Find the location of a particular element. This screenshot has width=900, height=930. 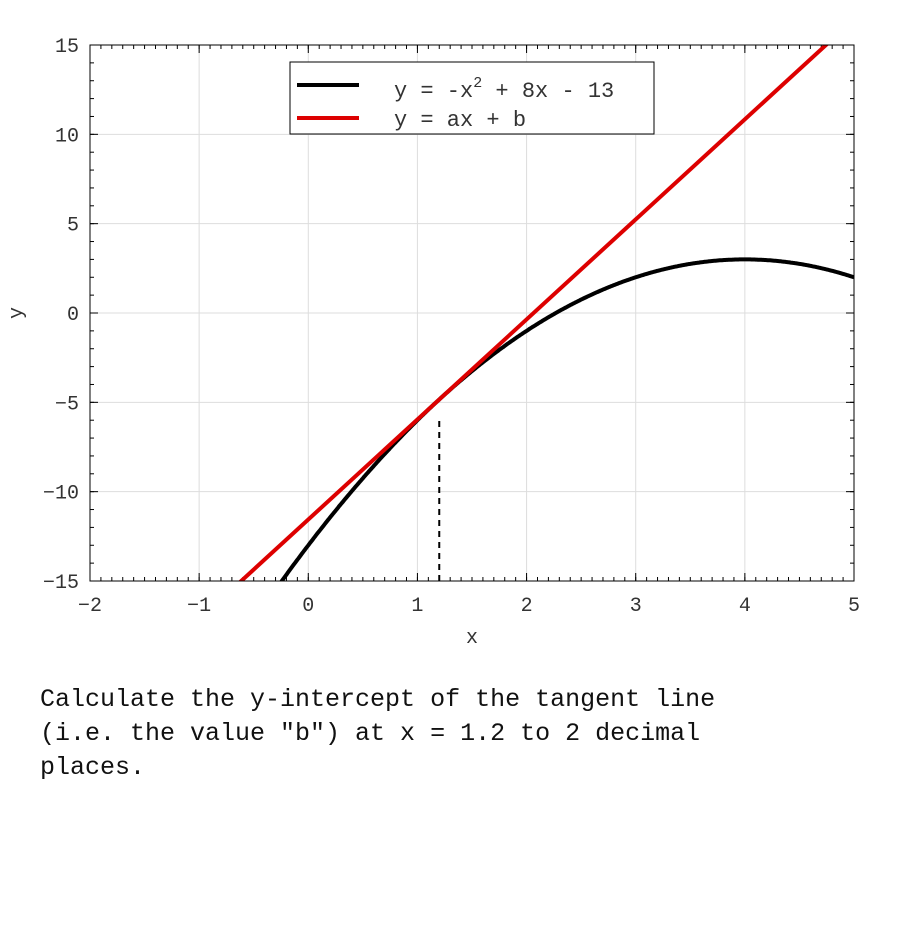

x-axis-label: x is located at coordinates (472, 638).